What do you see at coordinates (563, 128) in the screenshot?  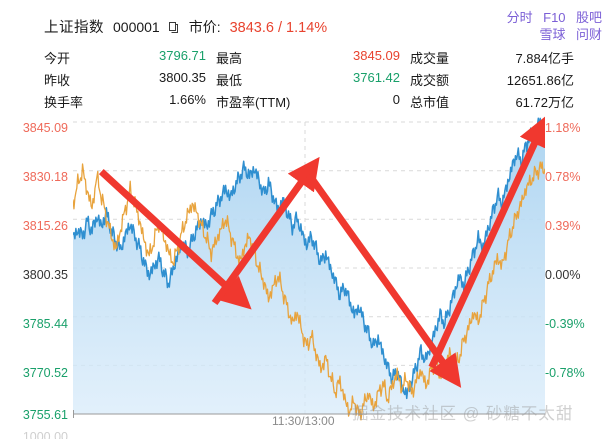 I see `y-right-tick-0: 1.18%` at bounding box center [563, 128].